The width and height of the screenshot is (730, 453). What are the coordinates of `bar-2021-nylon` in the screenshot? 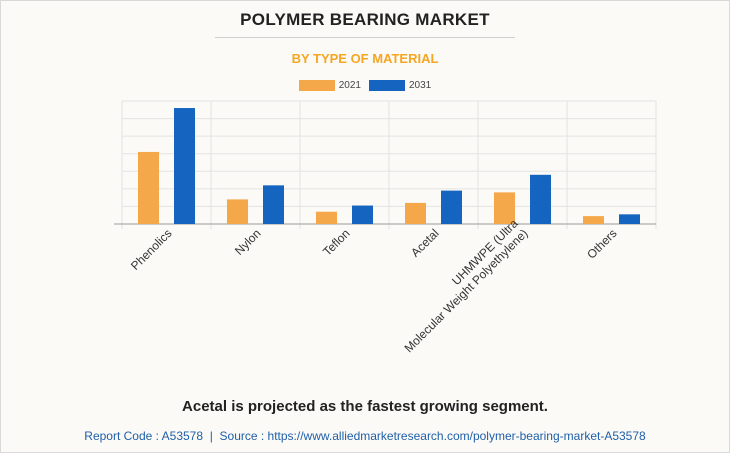 It's located at (237, 211).